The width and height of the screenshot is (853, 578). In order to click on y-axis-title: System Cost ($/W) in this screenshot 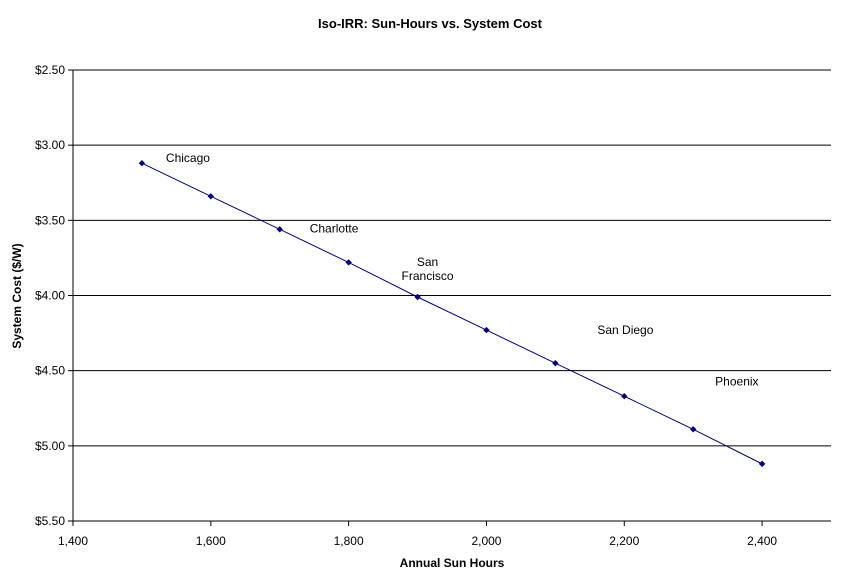, I will do `click(17, 295)`.